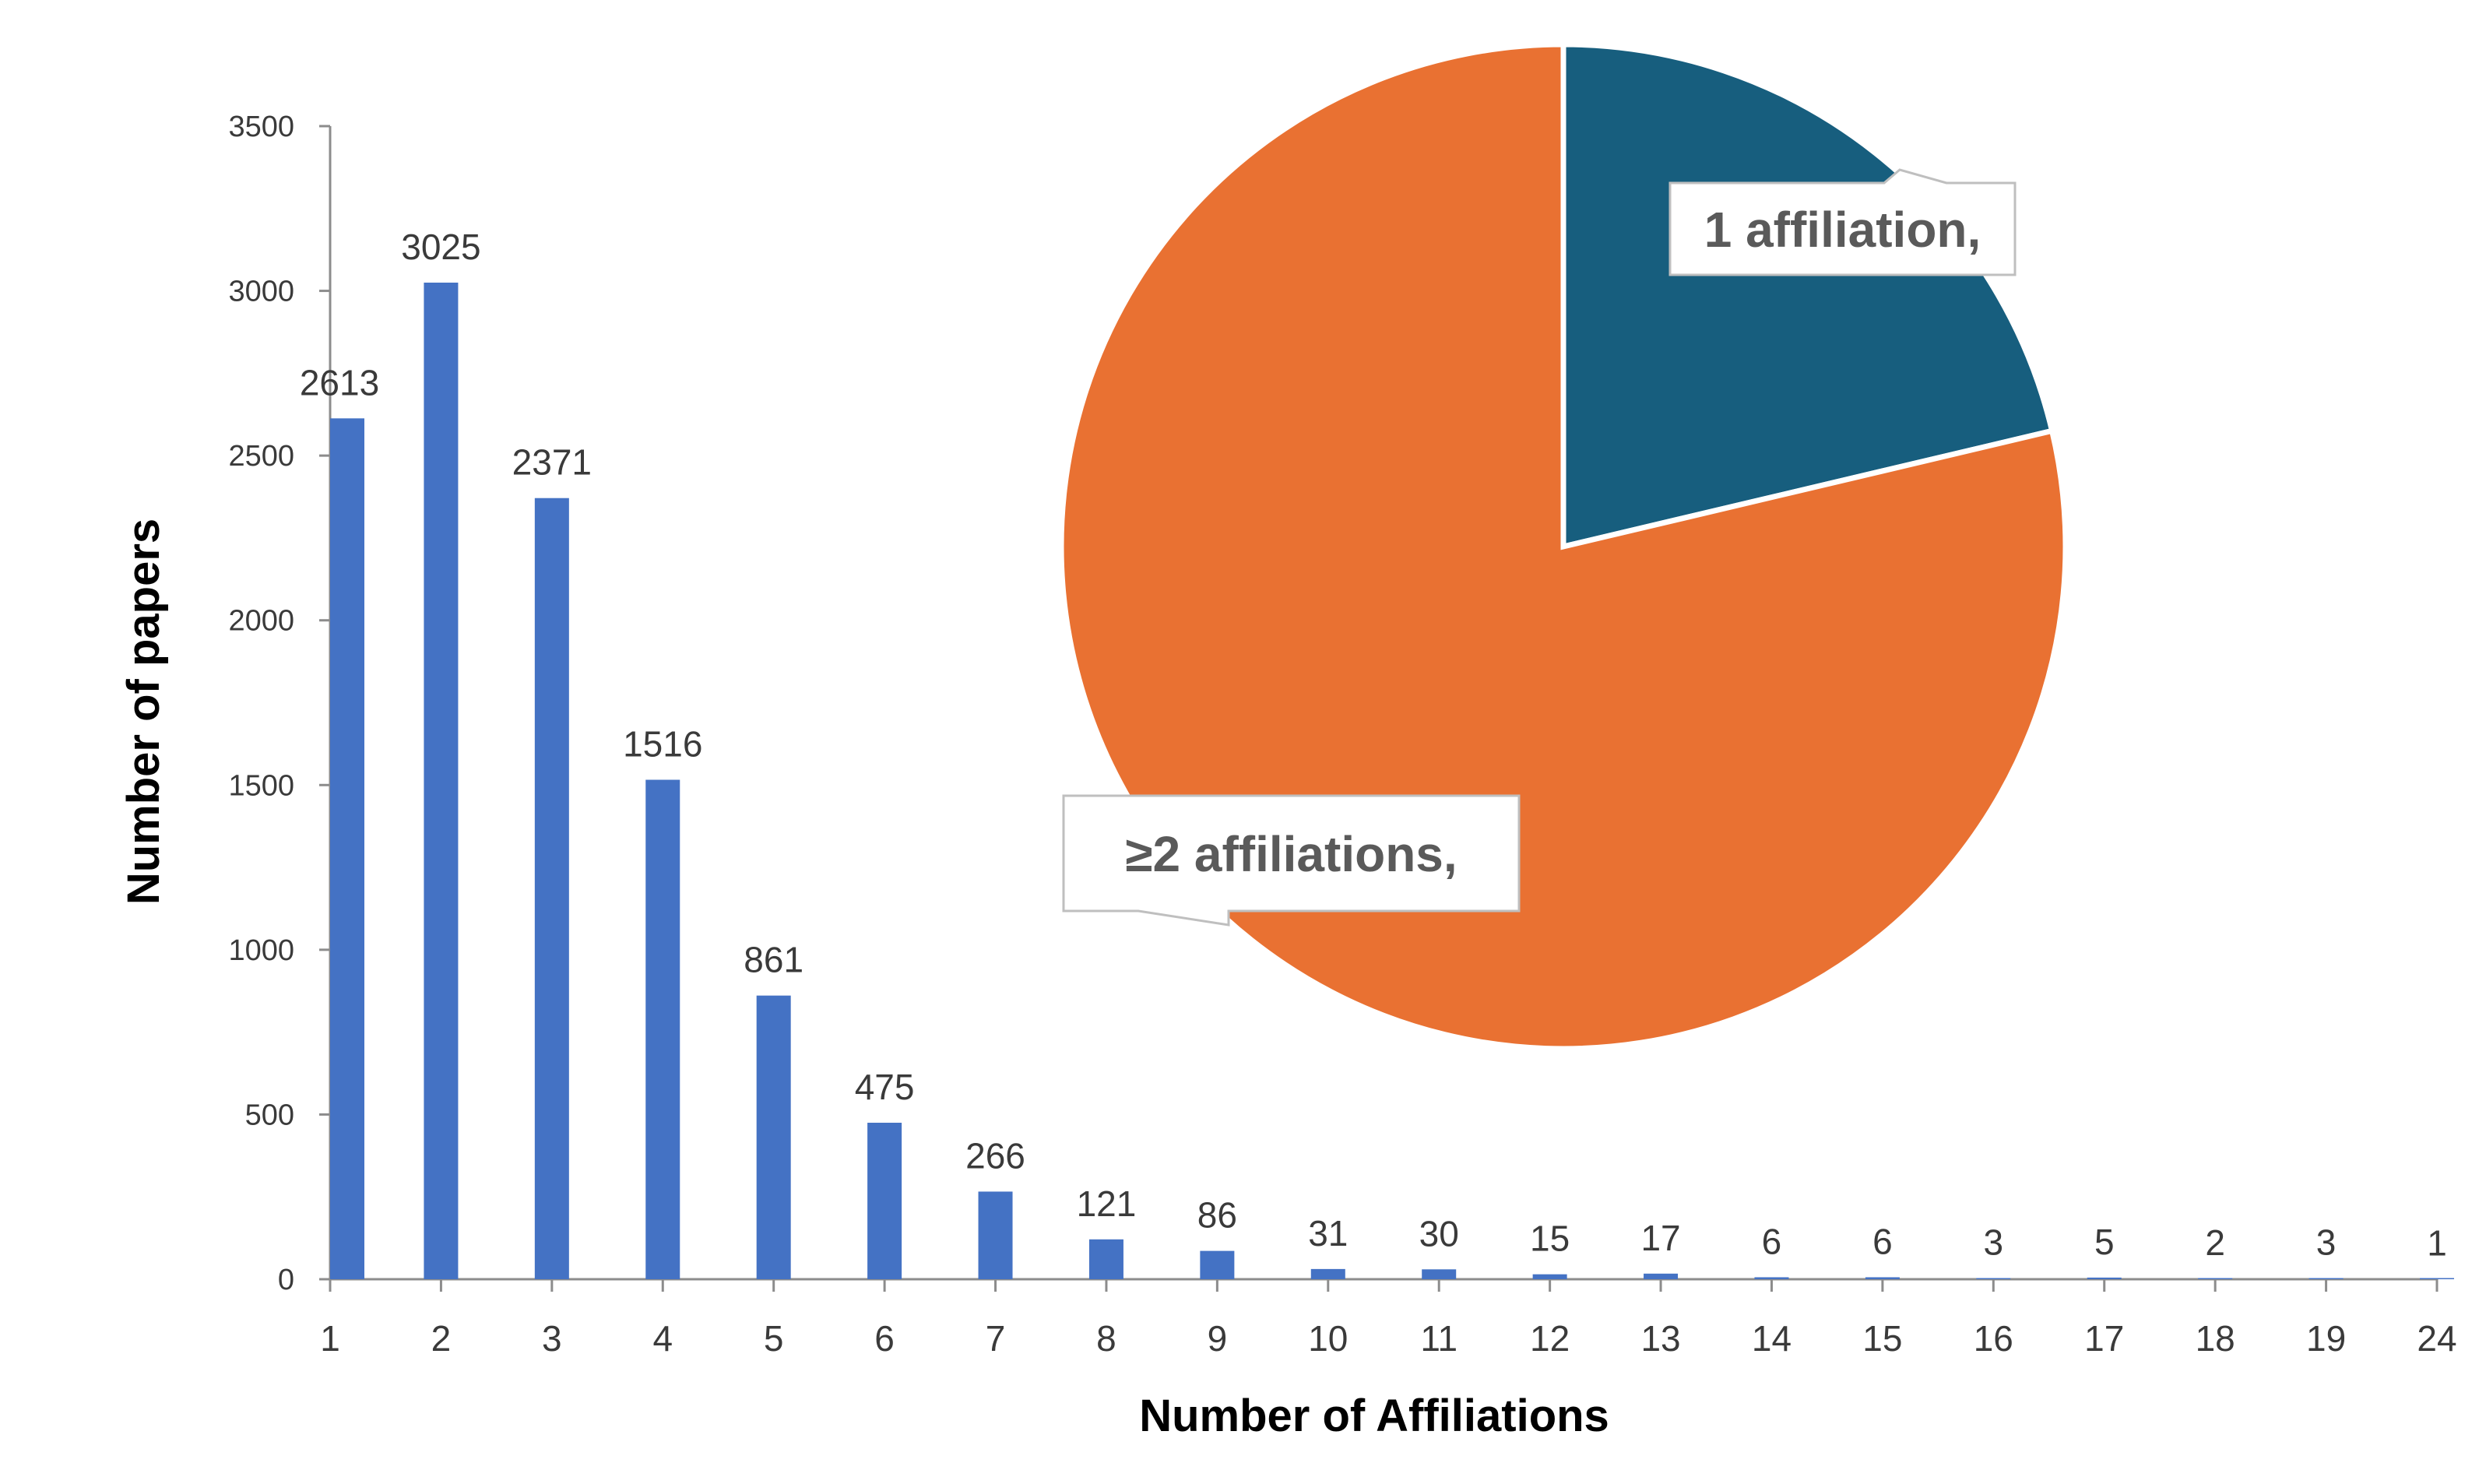 This screenshot has width=2486, height=1484. I want to click on pie-callout: 1 affiliation,, so click(1843, 222).